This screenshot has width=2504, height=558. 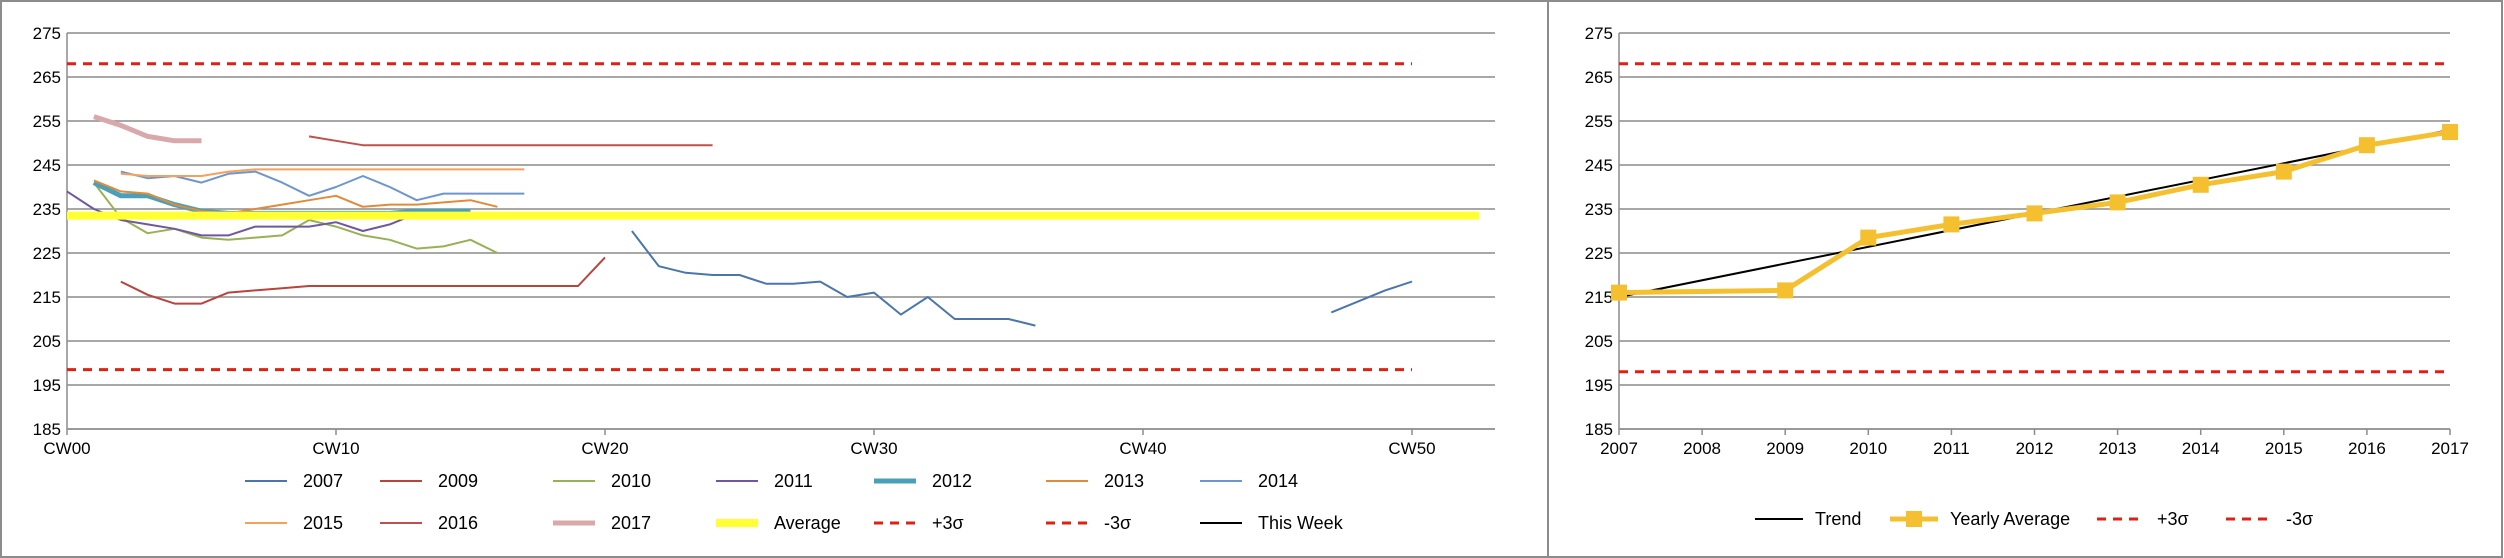 What do you see at coordinates (47, 121) in the screenshot?
I see `weekly-y-tick-label: 255` at bounding box center [47, 121].